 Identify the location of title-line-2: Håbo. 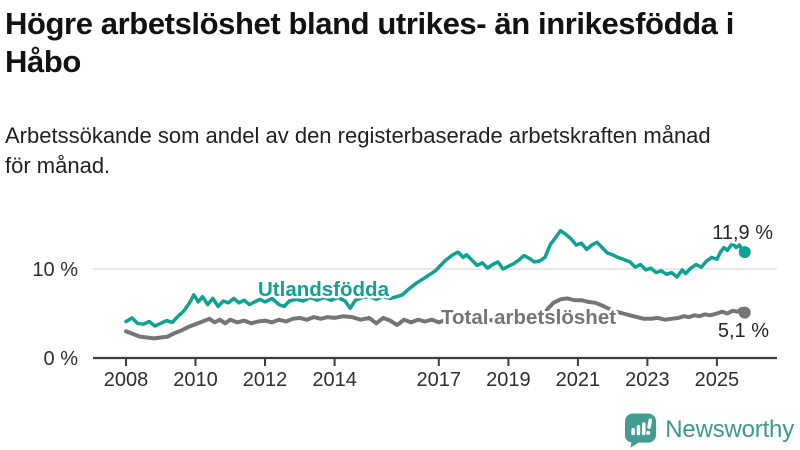
(43, 61).